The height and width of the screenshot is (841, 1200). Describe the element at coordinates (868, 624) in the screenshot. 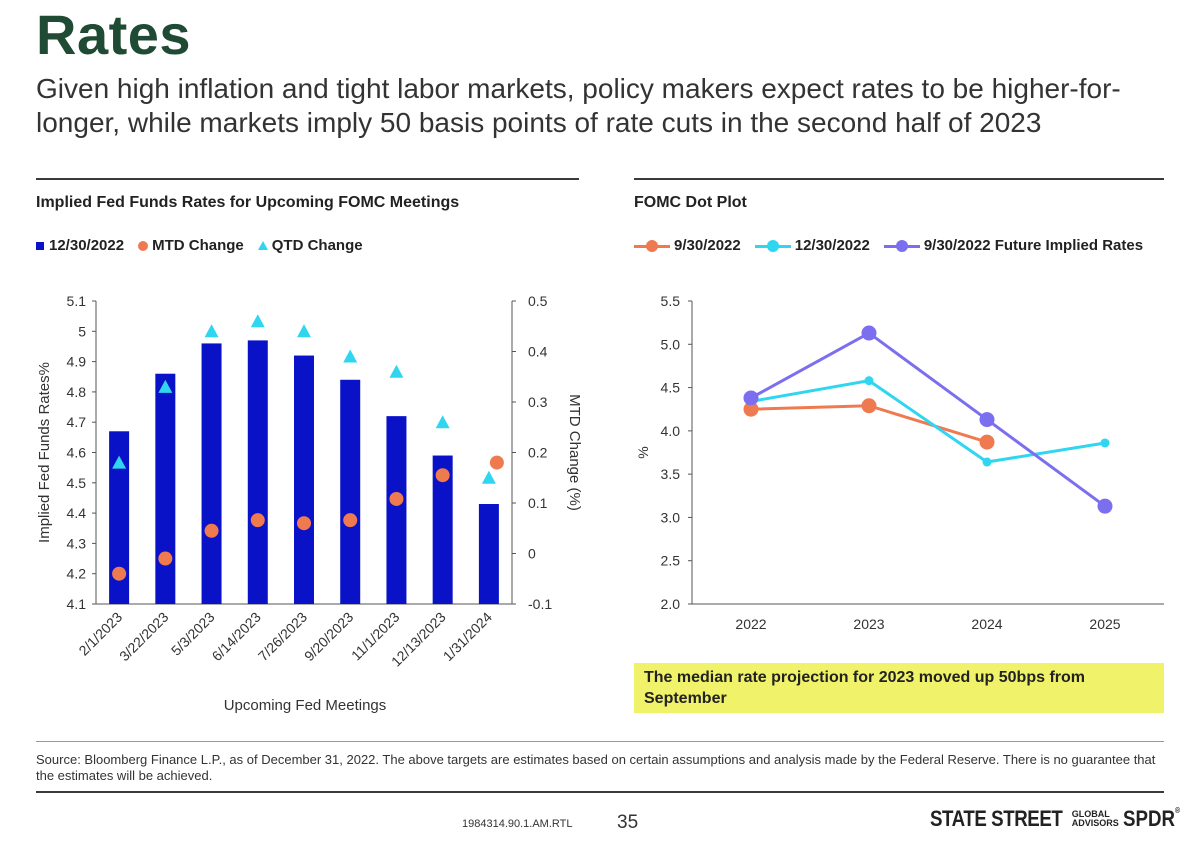

I see `x-tick-label: 2023` at that location.